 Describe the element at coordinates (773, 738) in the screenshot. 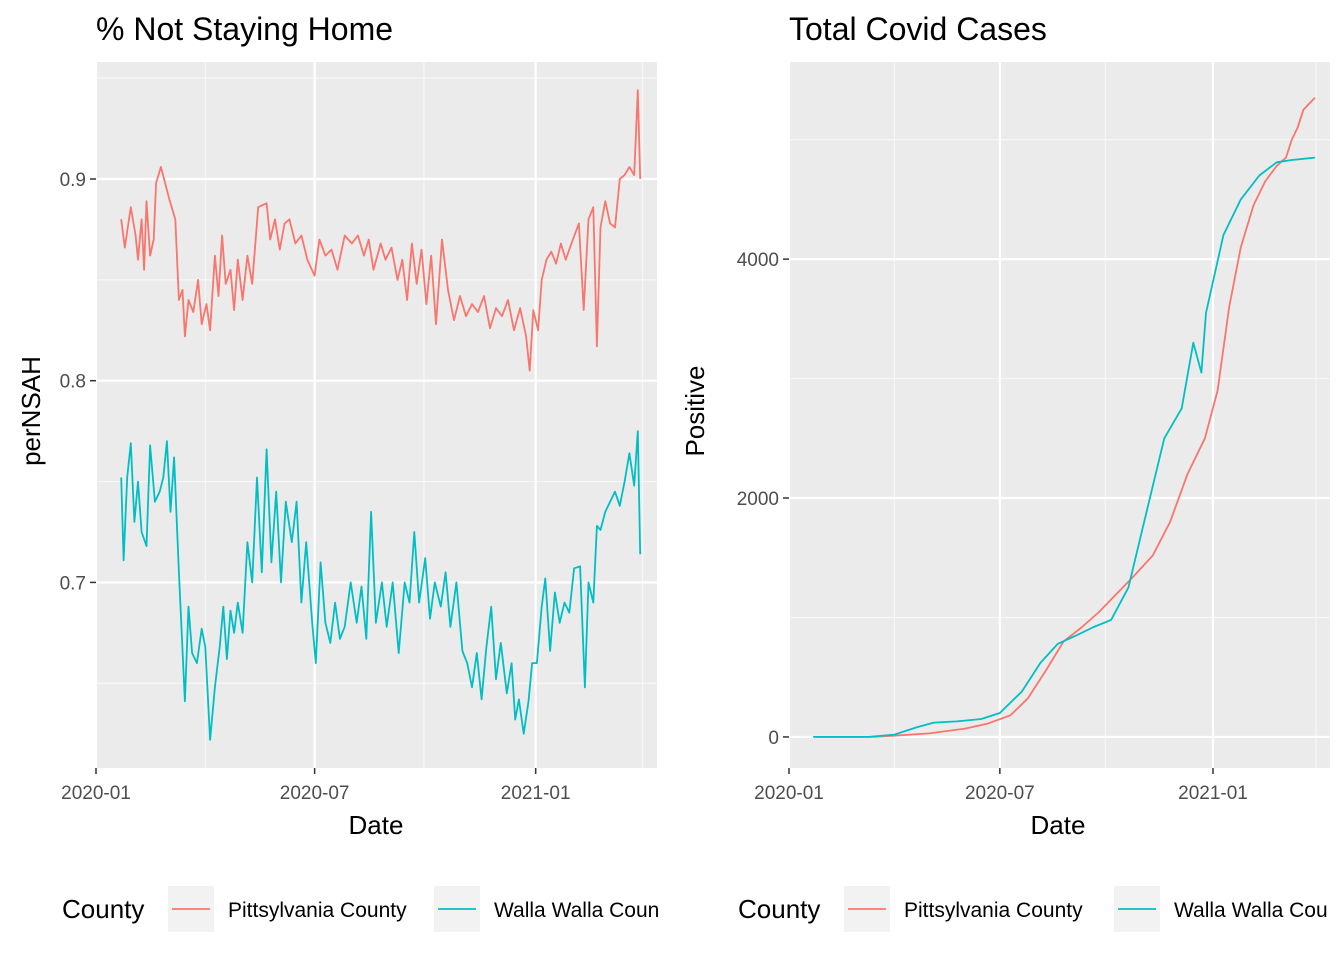

I see `y-tick-label: 0` at that location.